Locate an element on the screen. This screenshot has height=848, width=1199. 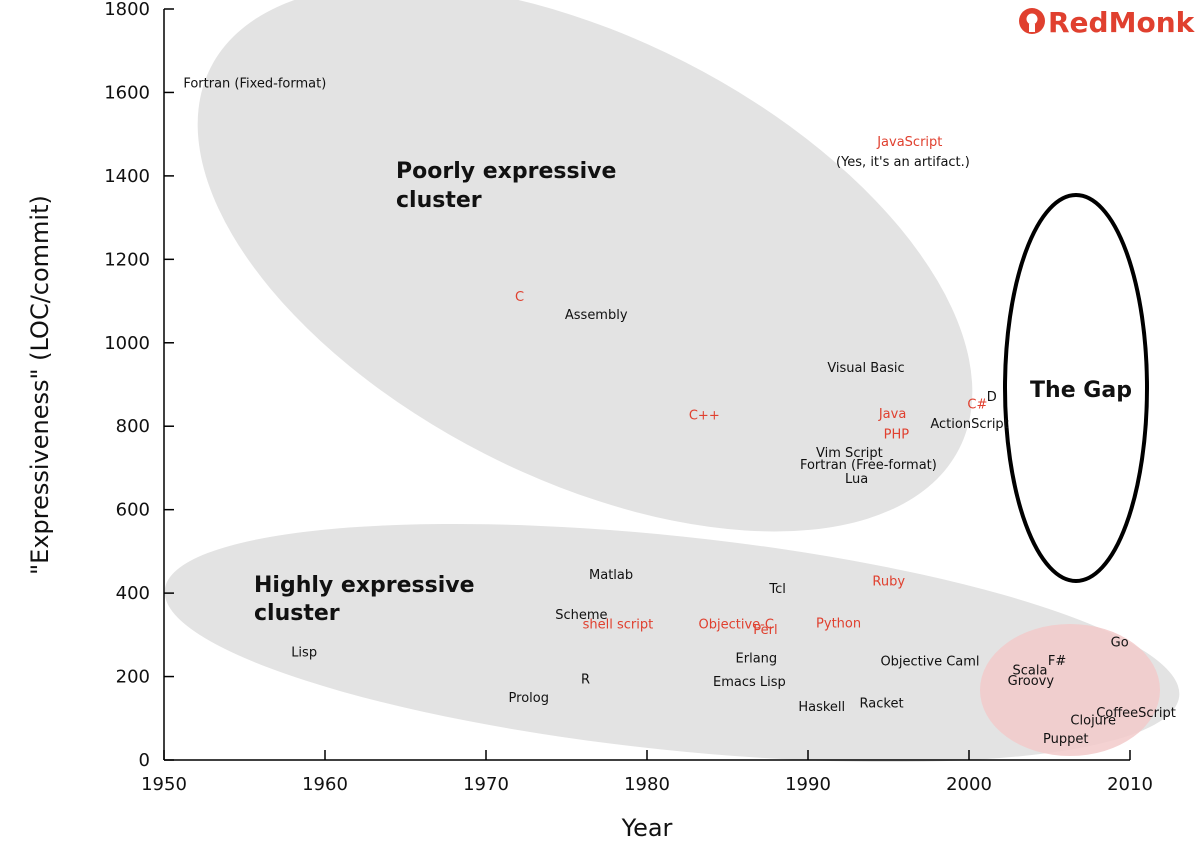
data-point-label: Fortran (Free-format) is located at coordinates (868, 465).